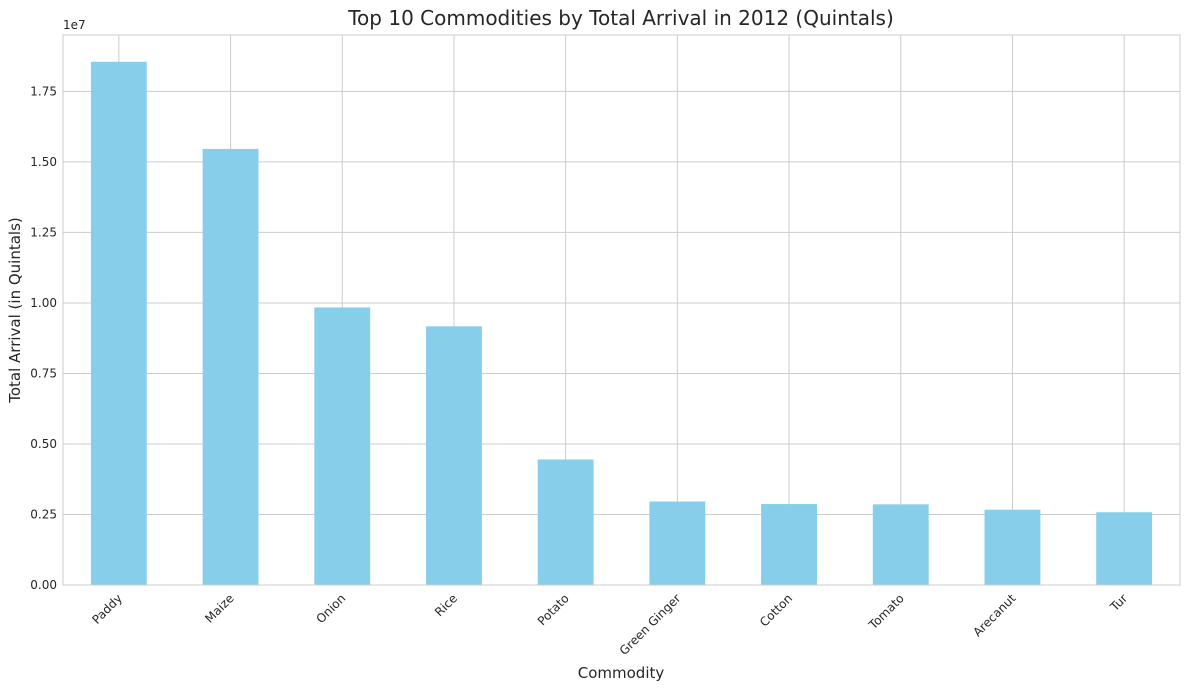 This screenshot has width=1189, height=694. Describe the element at coordinates (886, 612) in the screenshot. I see `x-tick-label: Tomato` at that location.